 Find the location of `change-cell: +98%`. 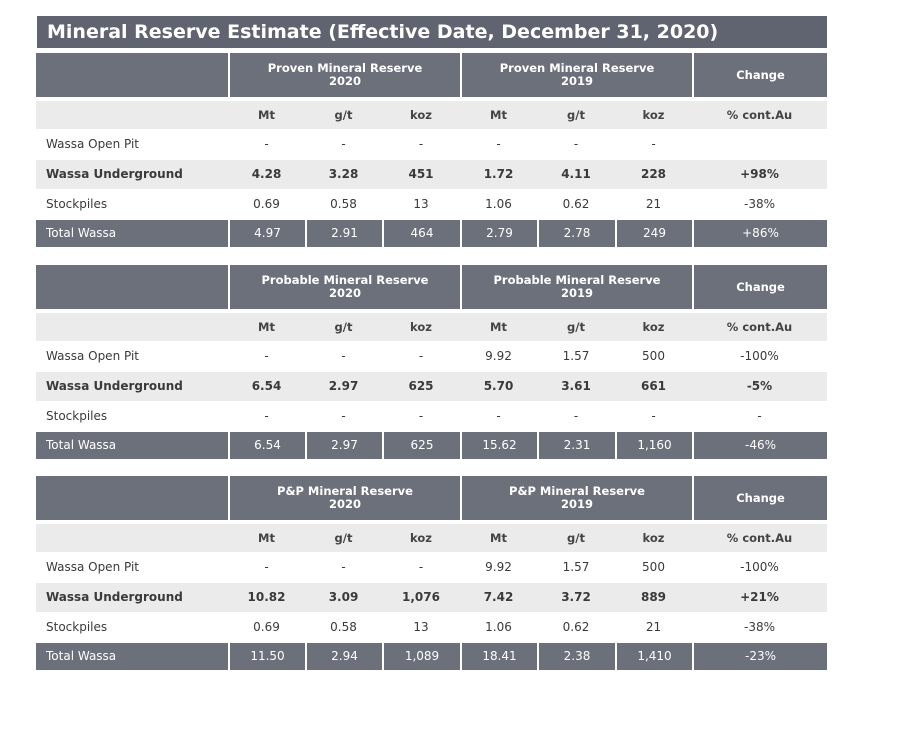

change-cell: +98% is located at coordinates (759, 174).